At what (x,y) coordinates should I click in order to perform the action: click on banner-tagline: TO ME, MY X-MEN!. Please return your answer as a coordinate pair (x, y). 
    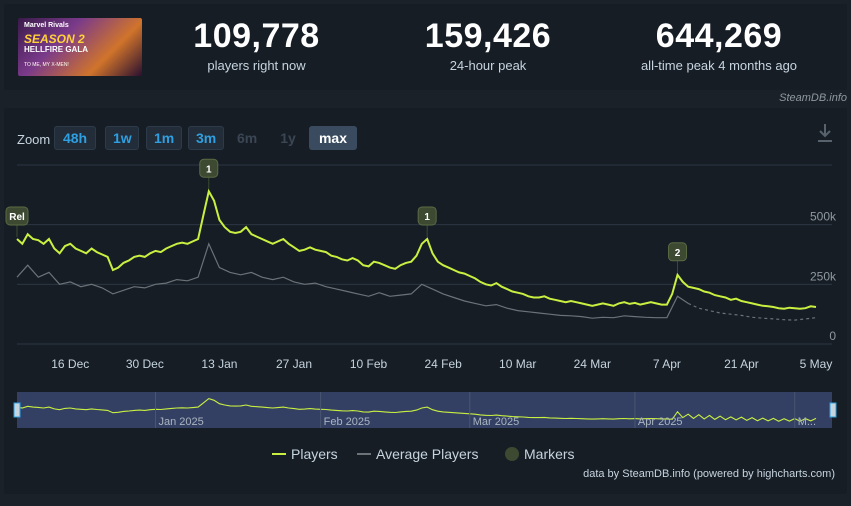
    Looking at the image, I should click on (46, 65).